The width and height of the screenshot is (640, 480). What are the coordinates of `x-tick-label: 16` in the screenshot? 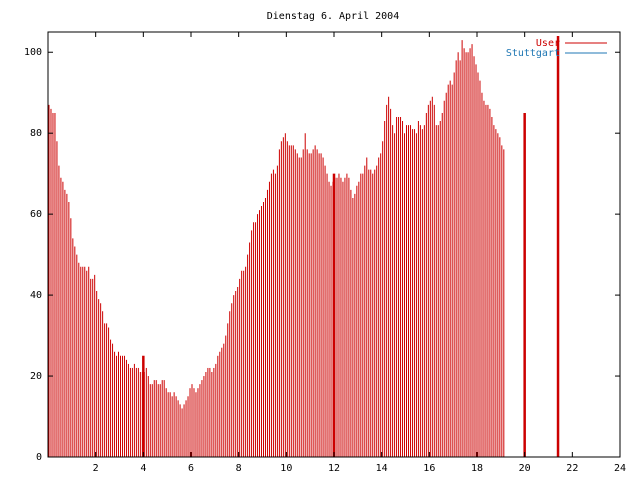 It's located at (429, 468).